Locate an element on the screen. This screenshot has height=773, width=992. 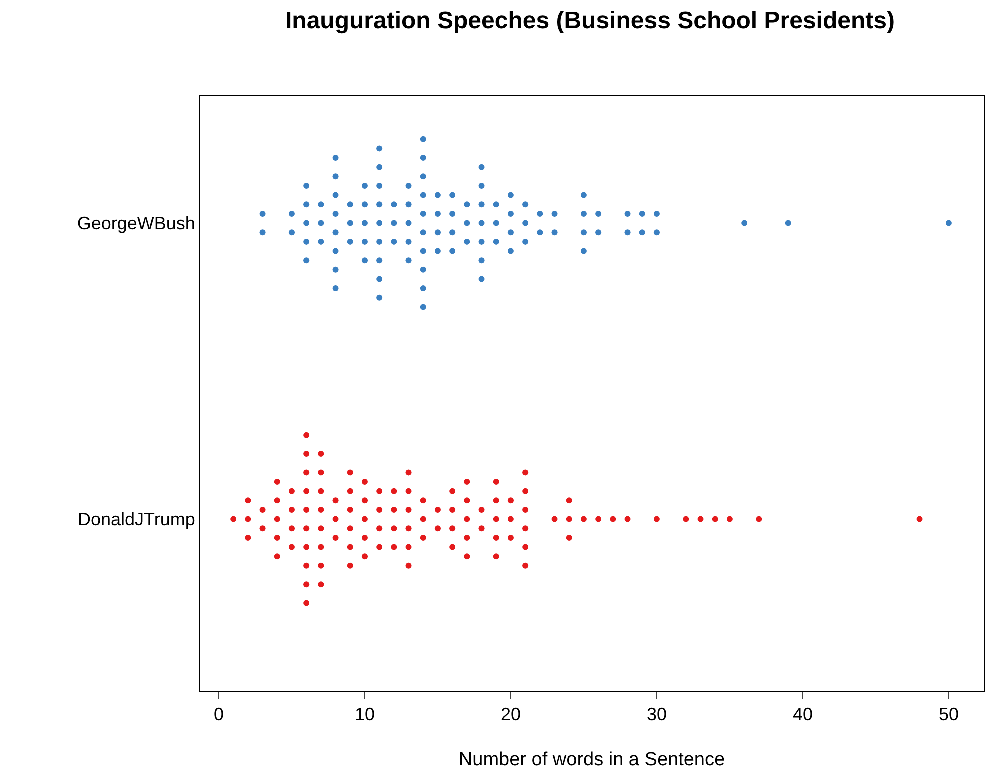
x-tick-label: 40 is located at coordinates (802, 714).